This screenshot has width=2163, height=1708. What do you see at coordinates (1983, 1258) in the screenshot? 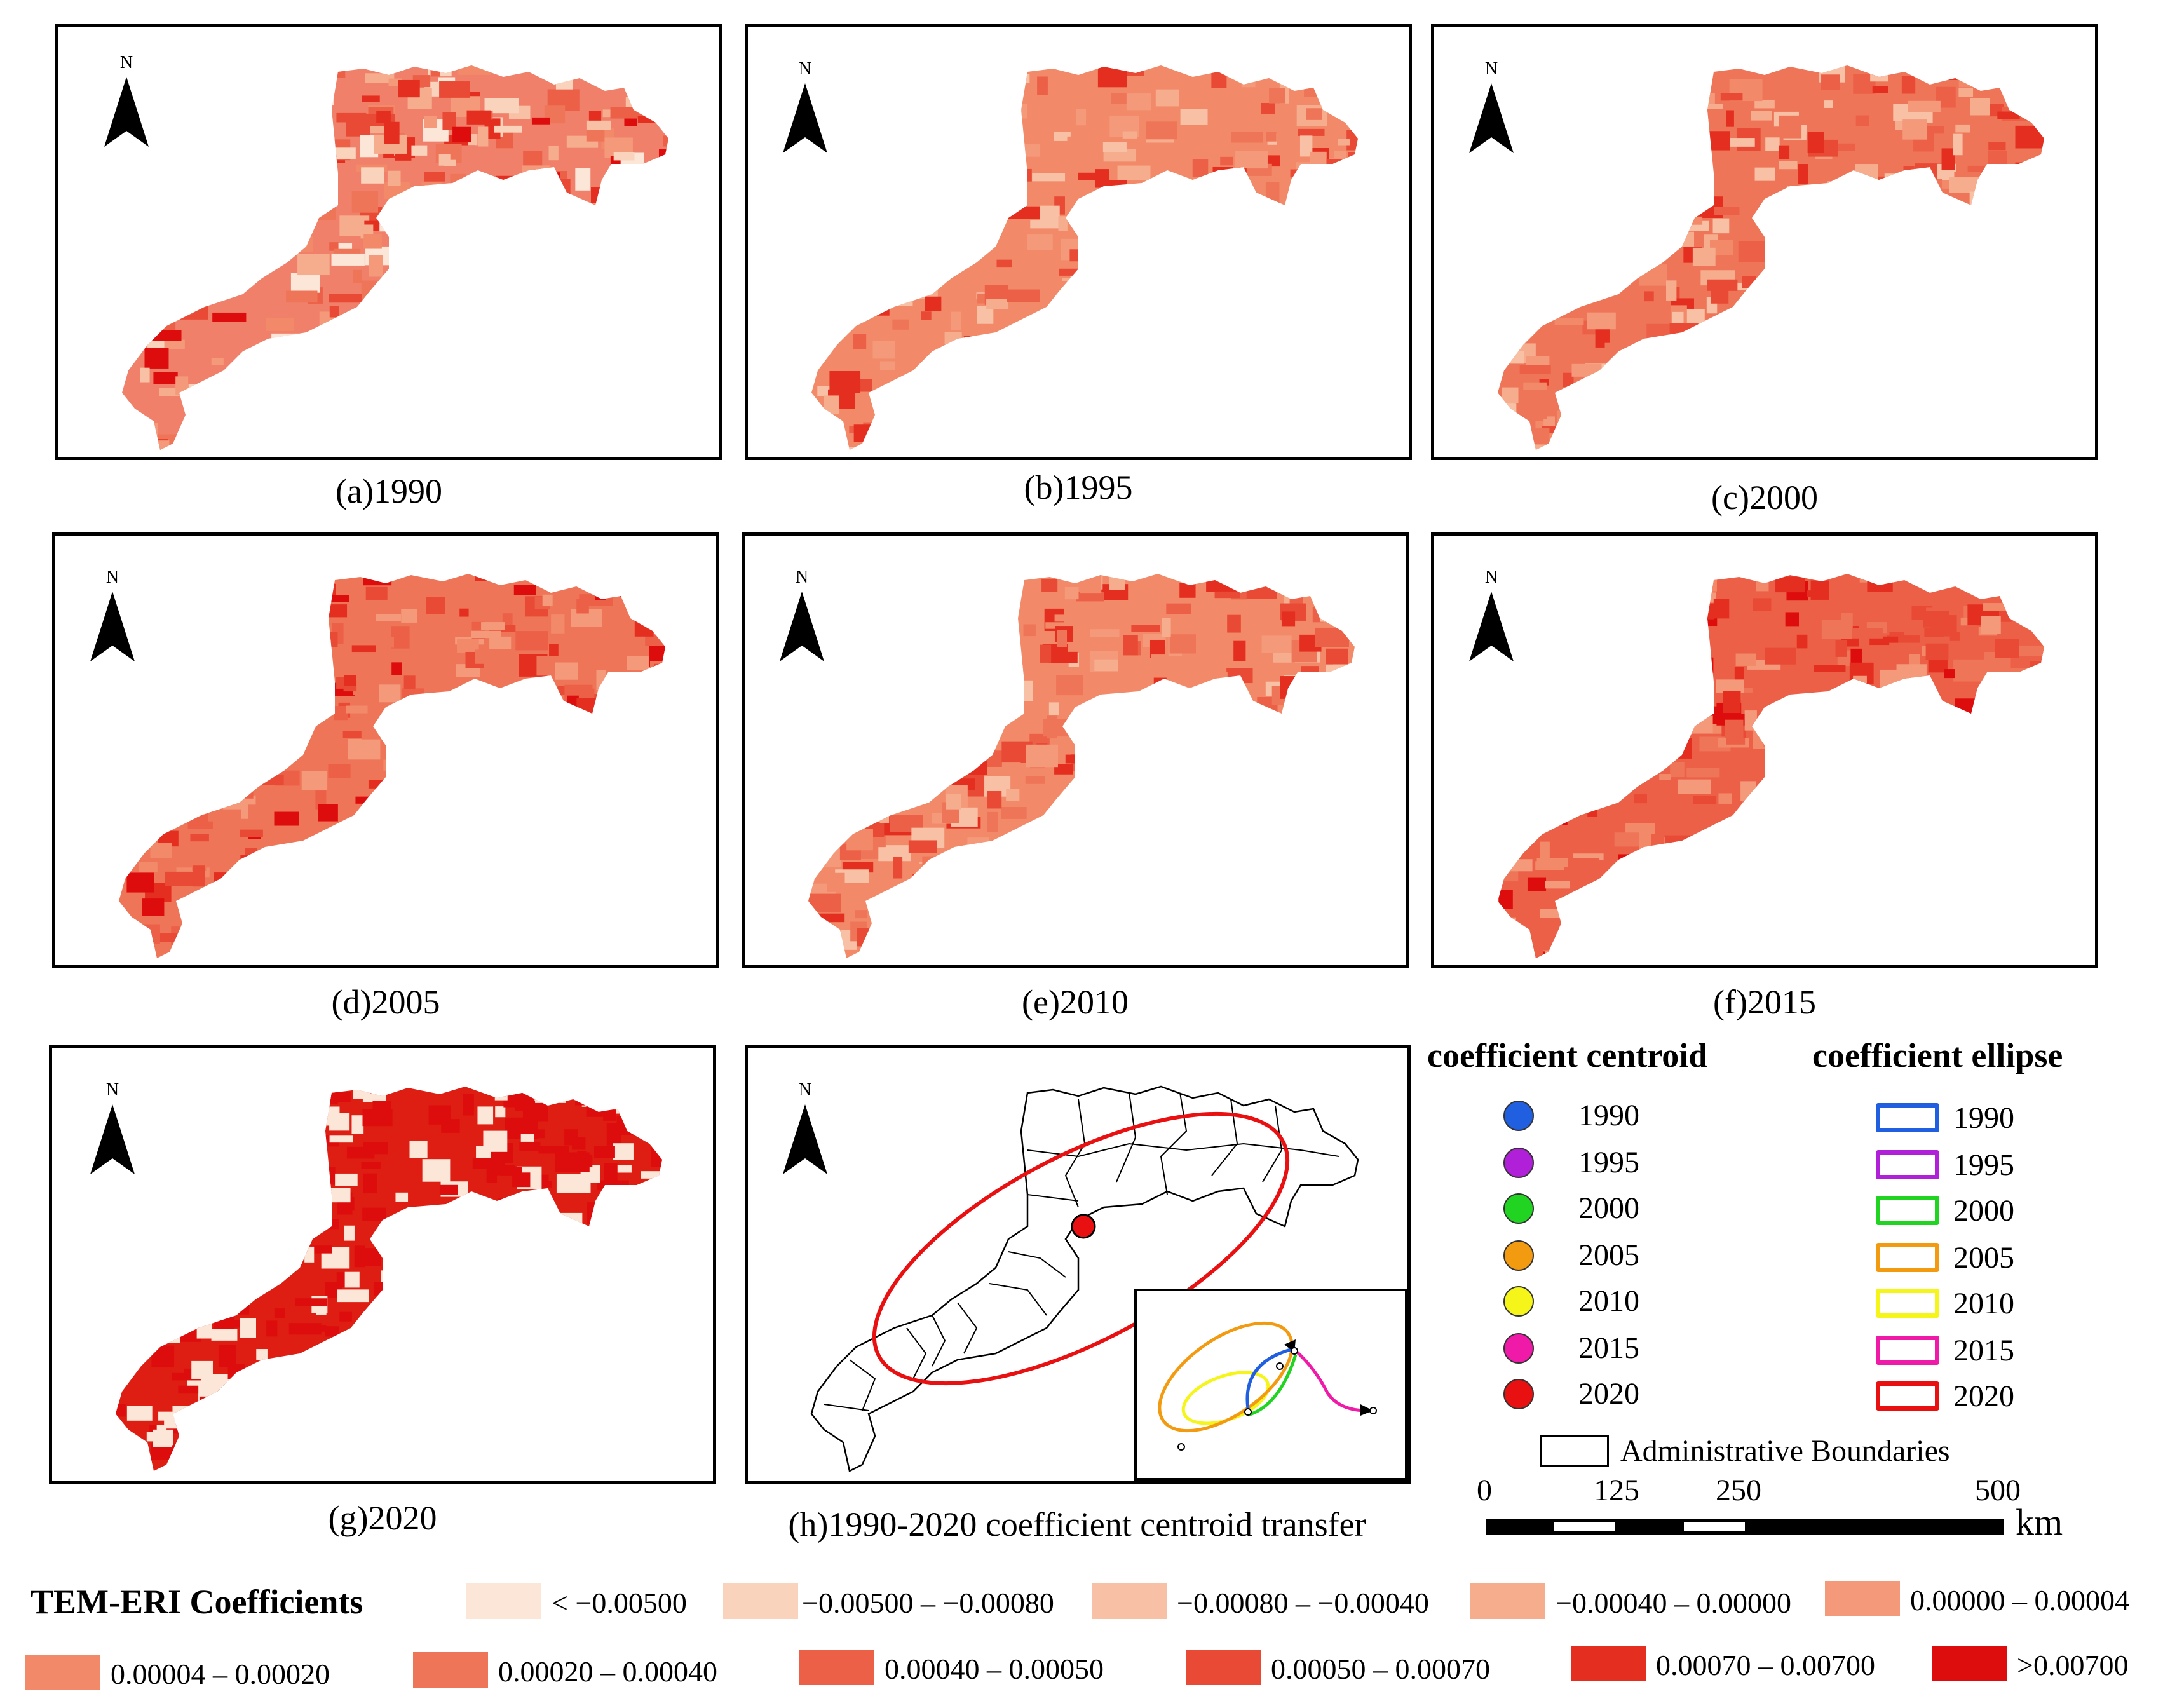
I see `ellipse-year-label: 2005` at bounding box center [1983, 1258].